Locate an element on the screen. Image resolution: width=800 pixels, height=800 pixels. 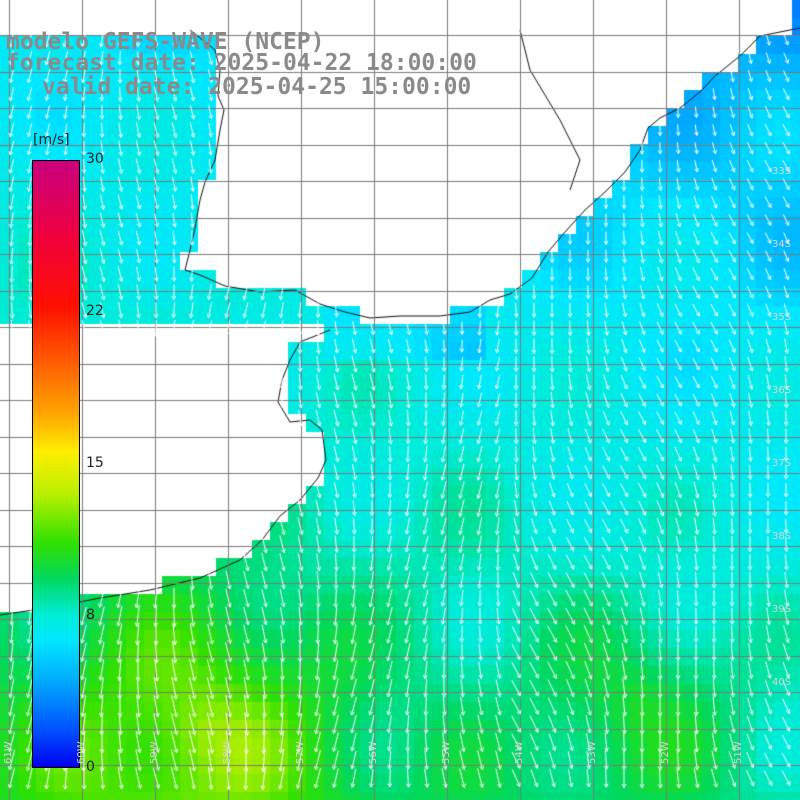
longitude-label: 51W is located at coordinates (738, 752).